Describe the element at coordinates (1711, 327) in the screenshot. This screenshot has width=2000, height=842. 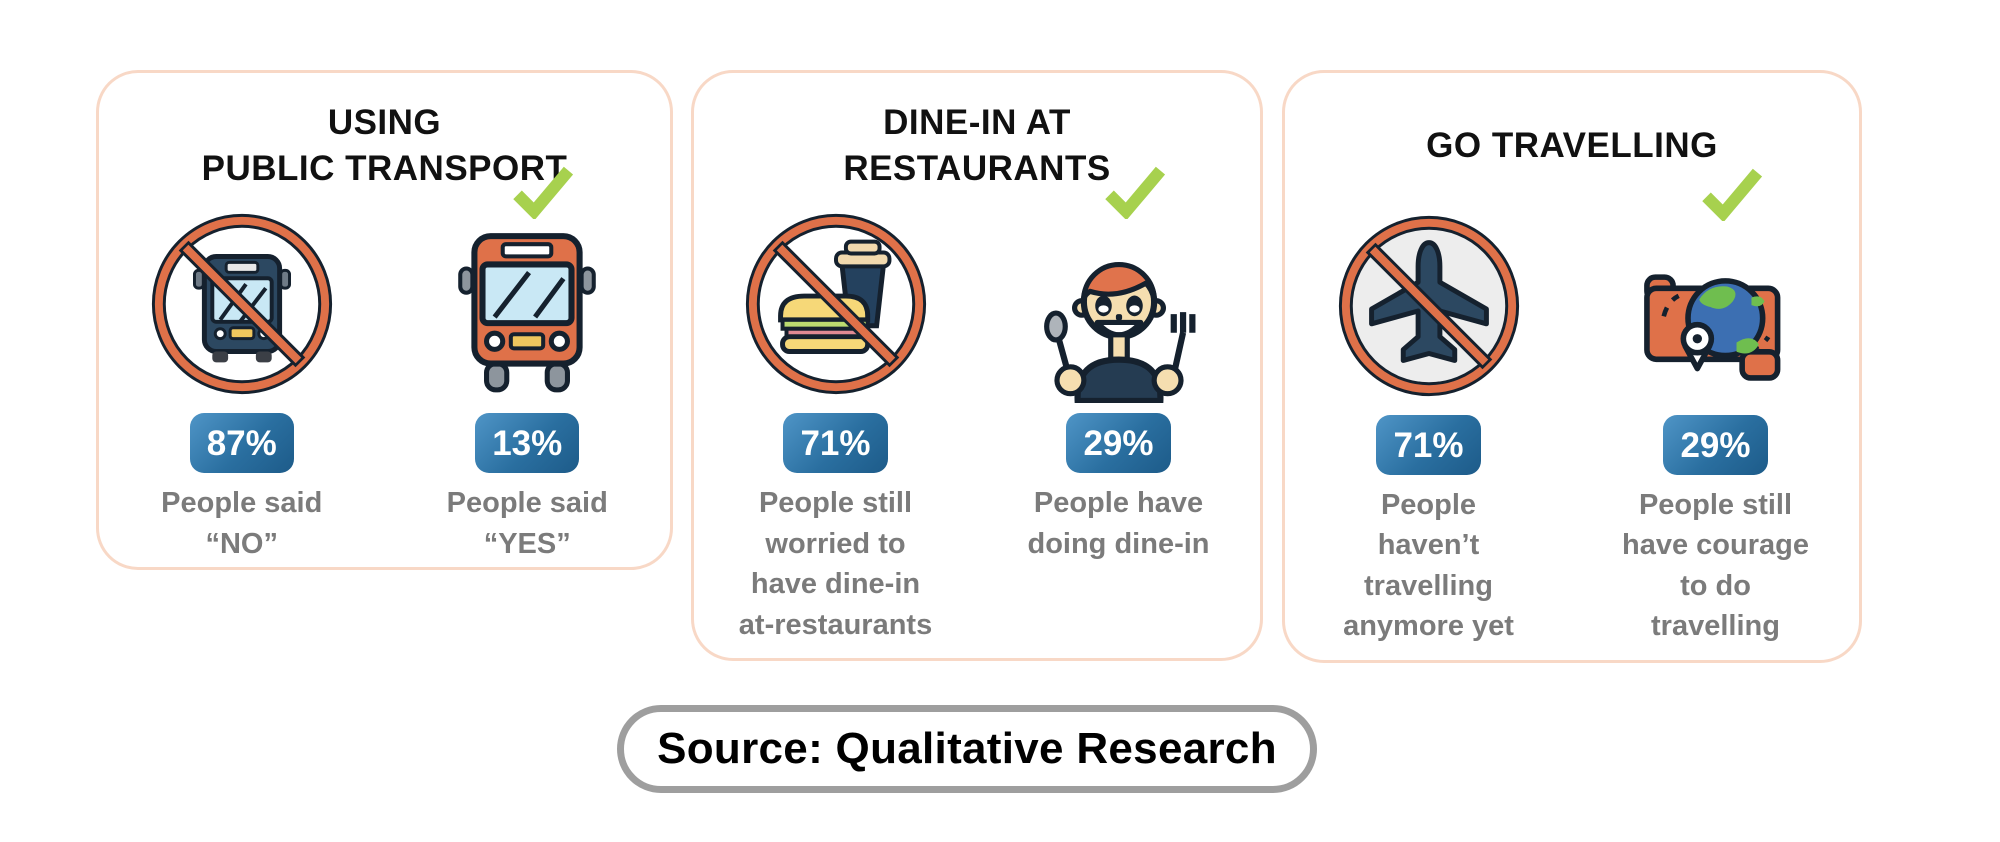
I see `travel-map-icon` at that location.